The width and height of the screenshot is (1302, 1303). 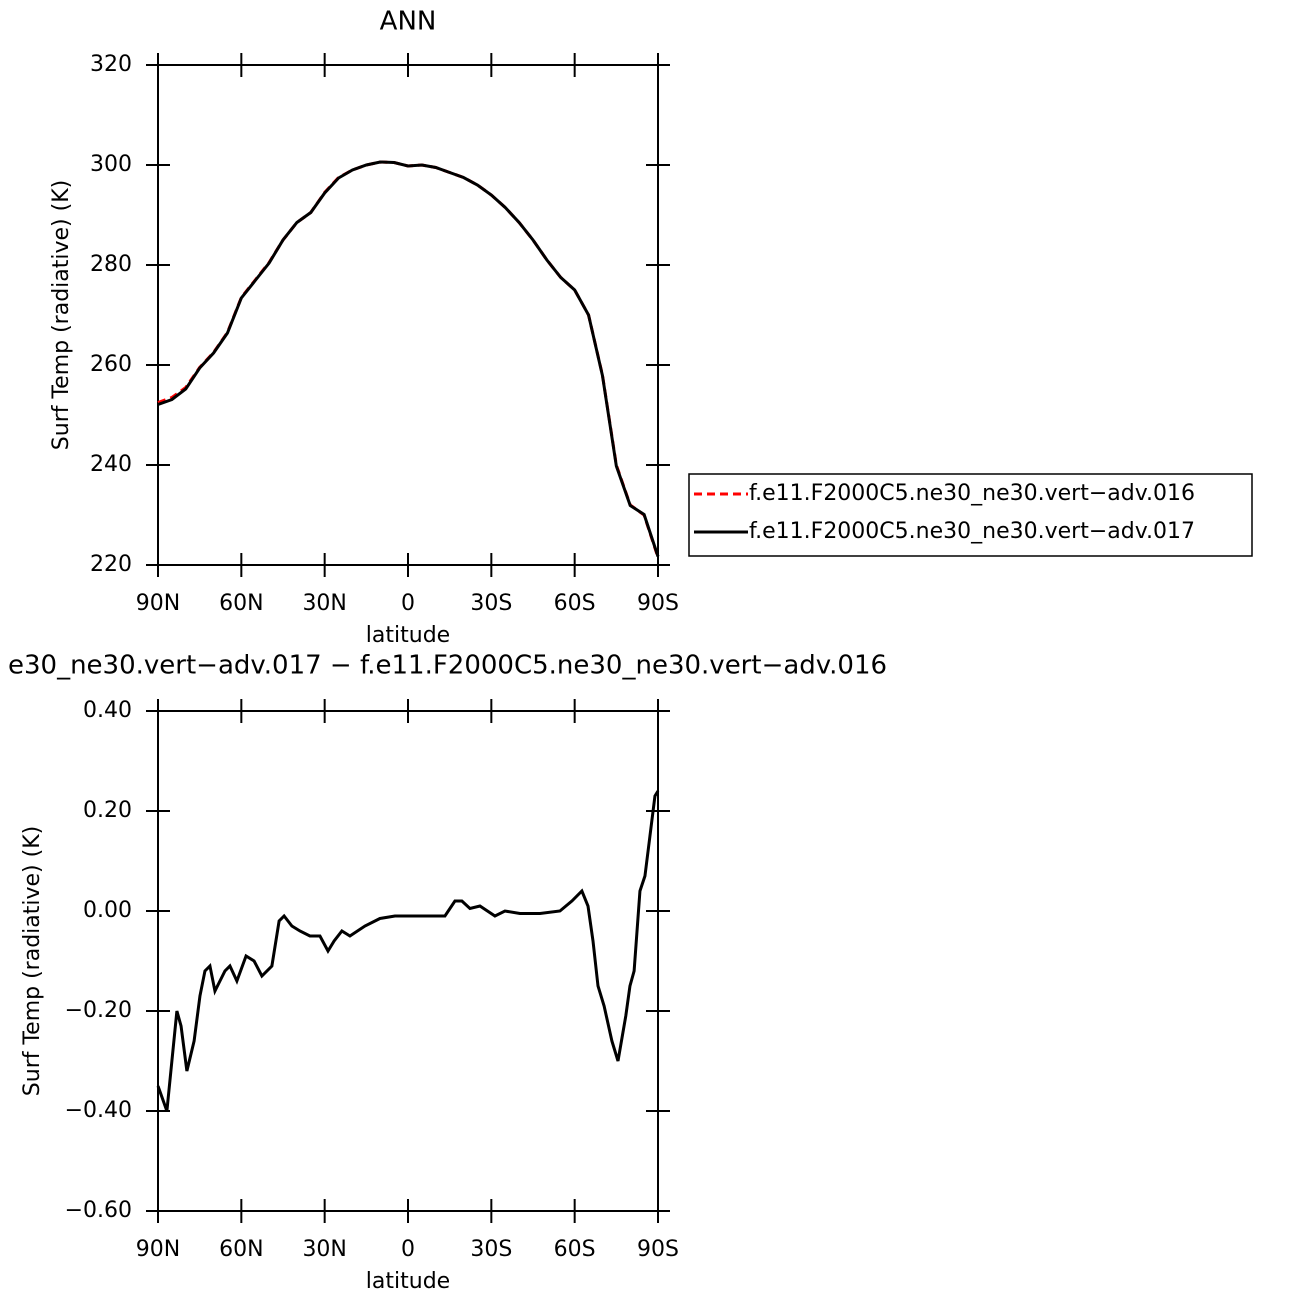 What do you see at coordinates (107, 910) in the screenshot?
I see `y-tick-label: 0.00` at bounding box center [107, 910].